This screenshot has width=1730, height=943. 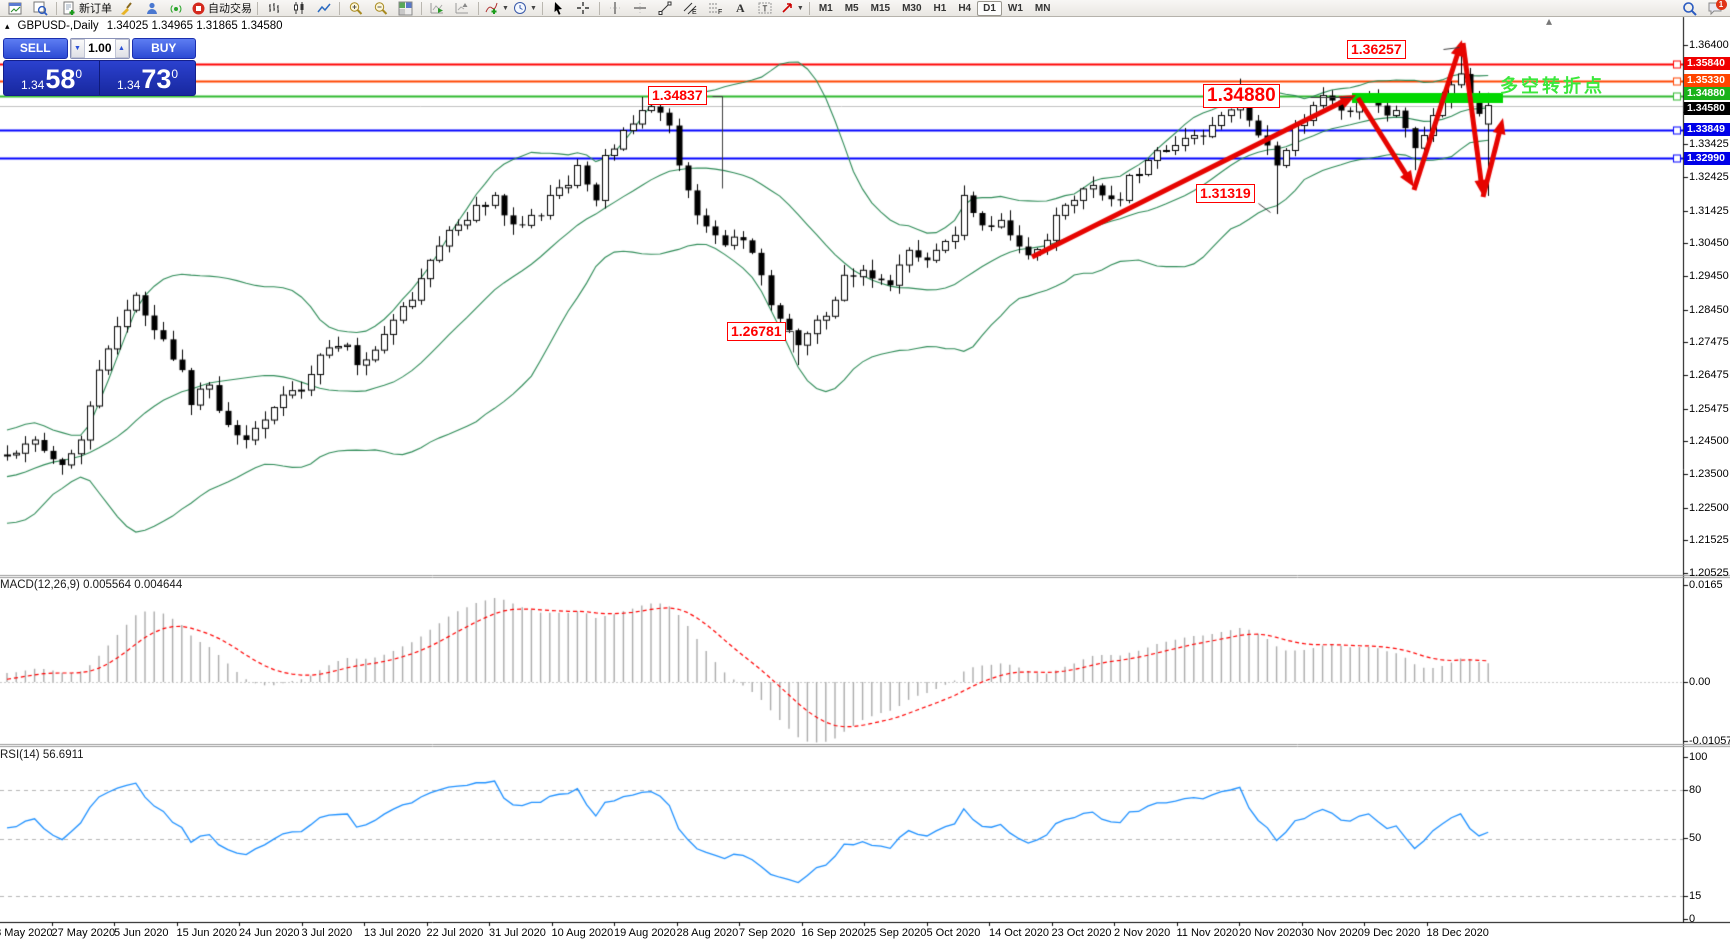 I want to click on zoom-out-button, so click(x=380, y=8).